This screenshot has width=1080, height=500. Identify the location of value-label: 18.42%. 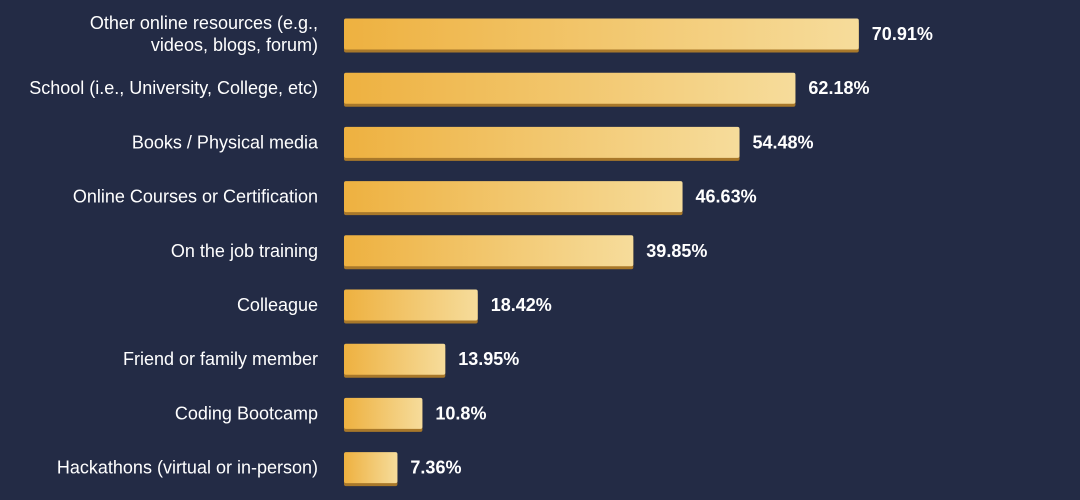
(521, 305).